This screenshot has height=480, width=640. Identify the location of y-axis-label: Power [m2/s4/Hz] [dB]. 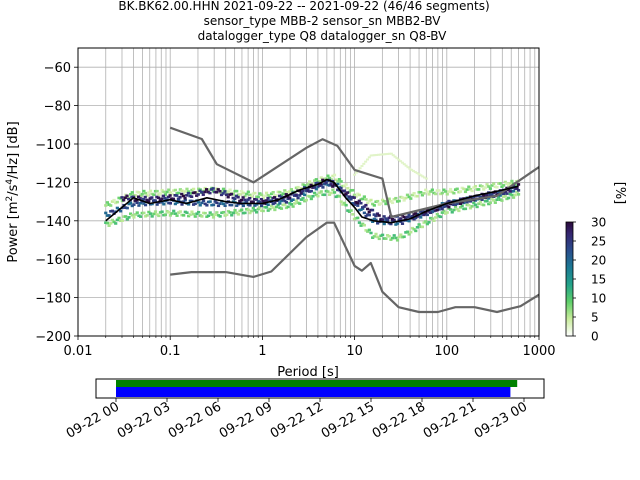
(13, 191).